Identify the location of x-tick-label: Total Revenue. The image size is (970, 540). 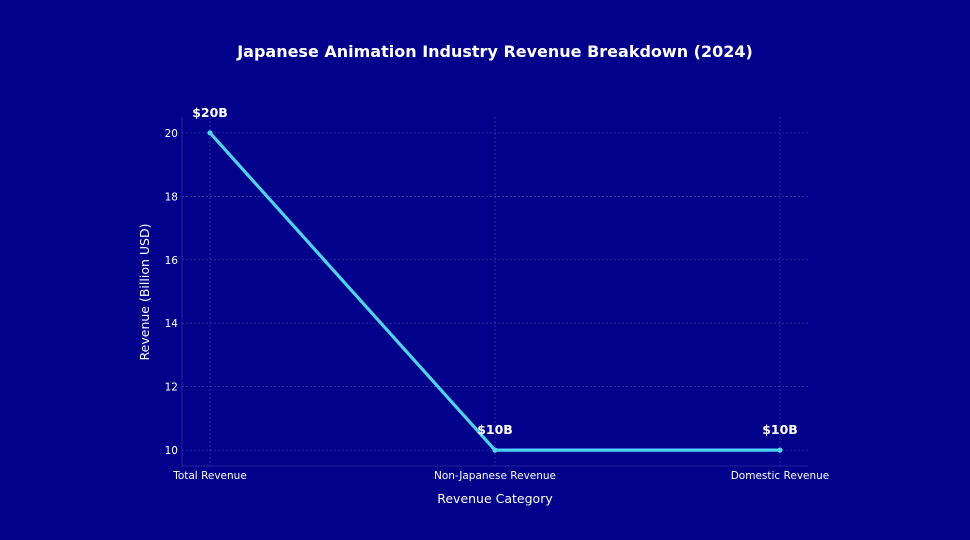
(209, 476).